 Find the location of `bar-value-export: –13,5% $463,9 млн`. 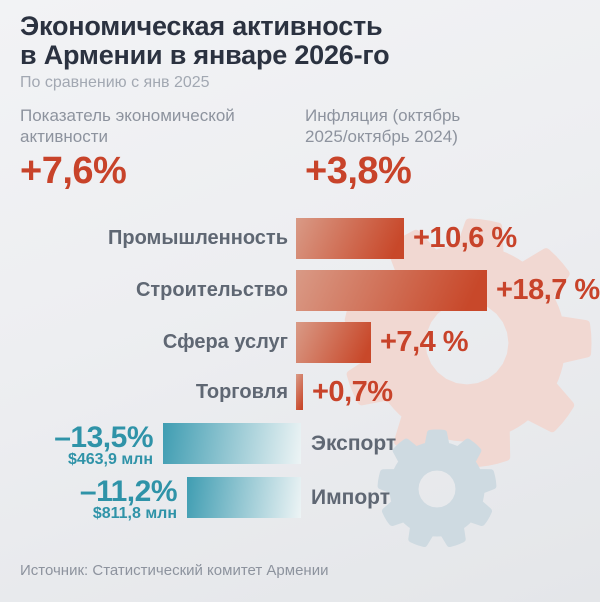

bar-value-export: –13,5% $463,9 млн is located at coordinates (103, 444).